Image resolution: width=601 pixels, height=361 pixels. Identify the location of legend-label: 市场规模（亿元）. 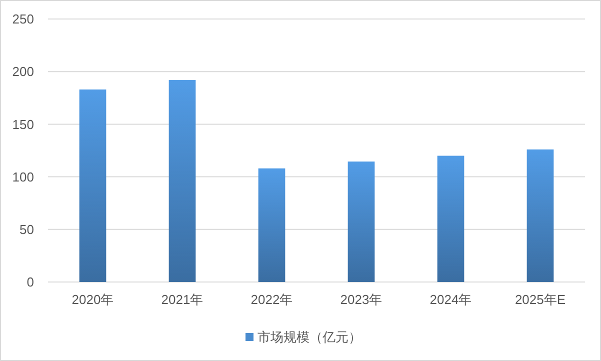
(310, 337).